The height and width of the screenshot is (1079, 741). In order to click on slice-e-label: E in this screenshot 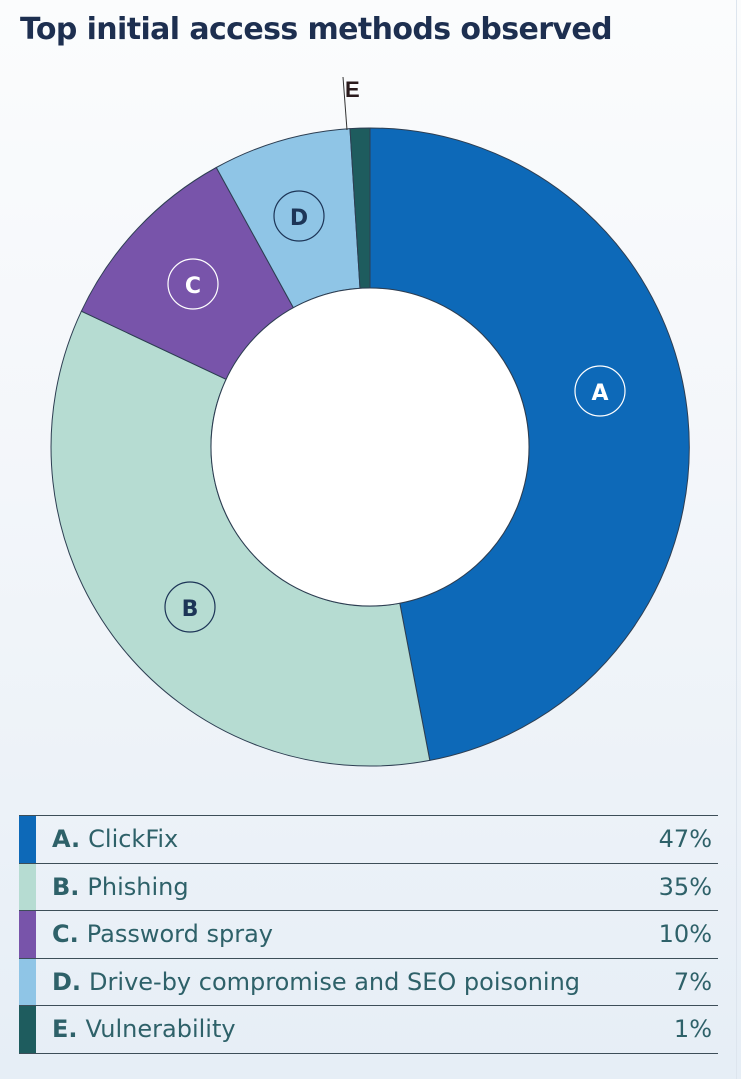, I will do `click(352, 89)`.